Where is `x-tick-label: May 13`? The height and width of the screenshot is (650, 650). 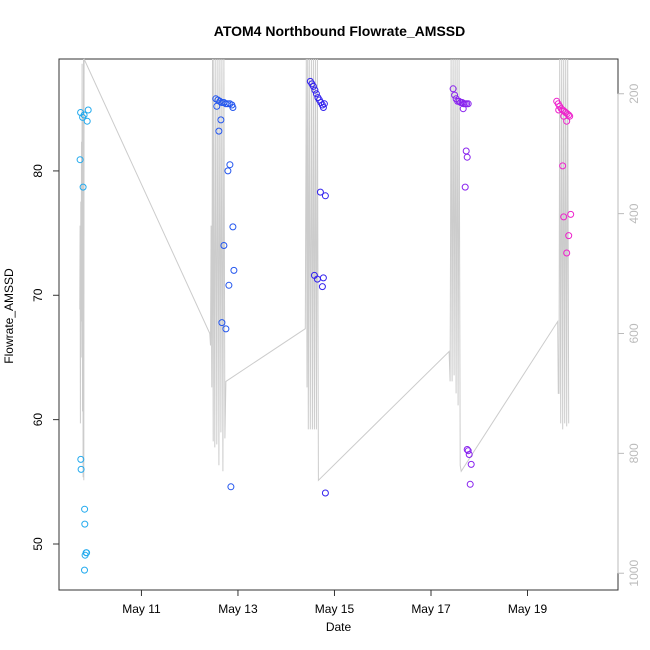
x-tick-label: May 13 is located at coordinates (238, 609).